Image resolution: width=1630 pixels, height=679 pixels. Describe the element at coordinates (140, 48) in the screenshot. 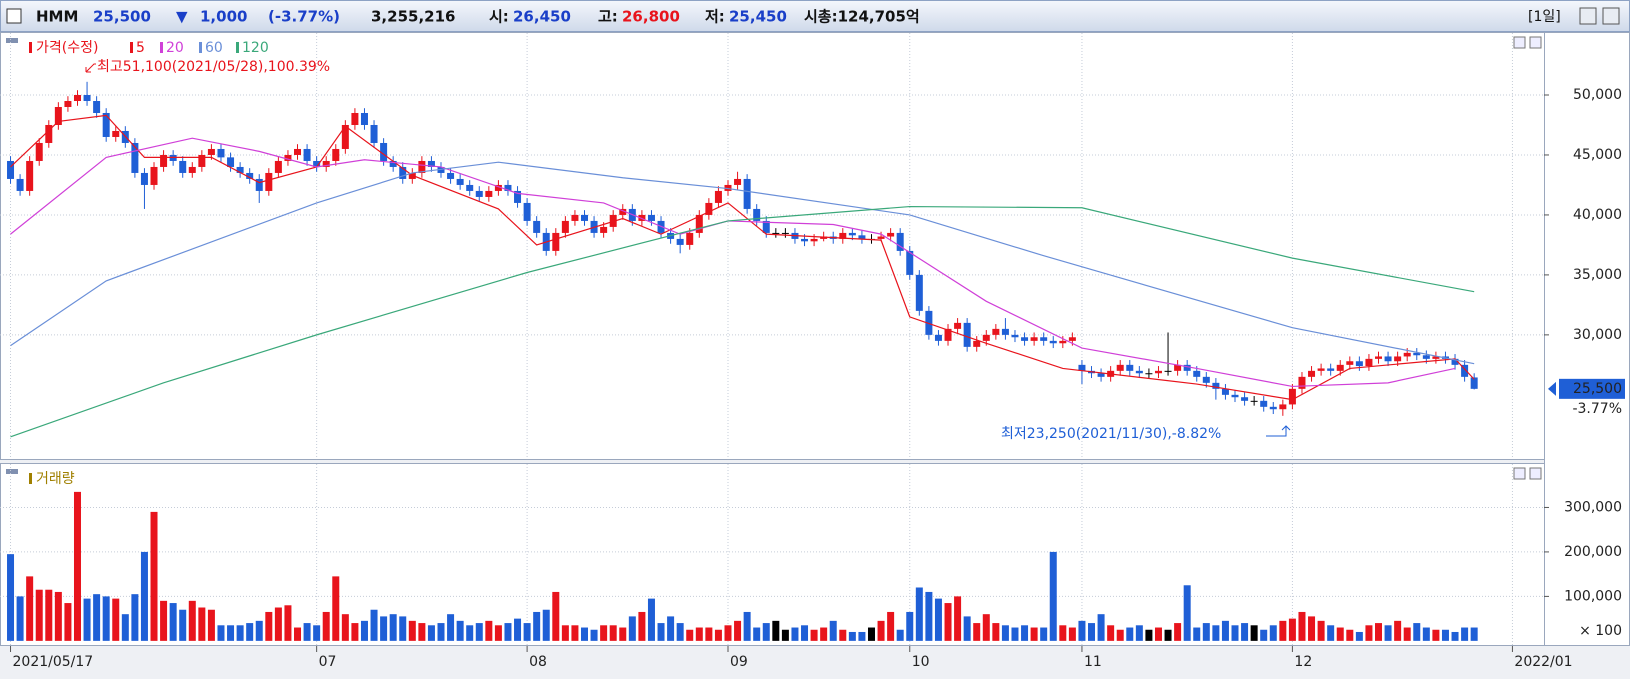

I see `legend-label: 5` at that location.